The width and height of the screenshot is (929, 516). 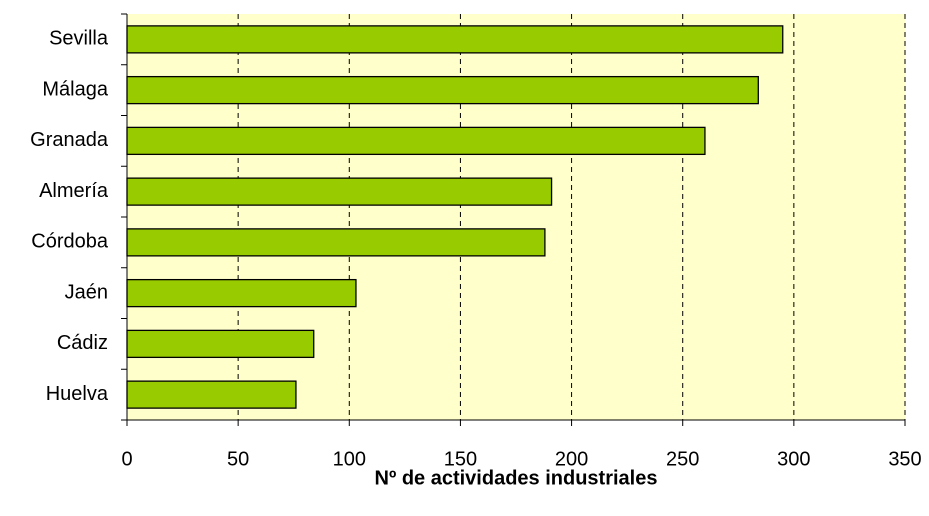 I want to click on y-tick-label: Granada, so click(x=69, y=140).